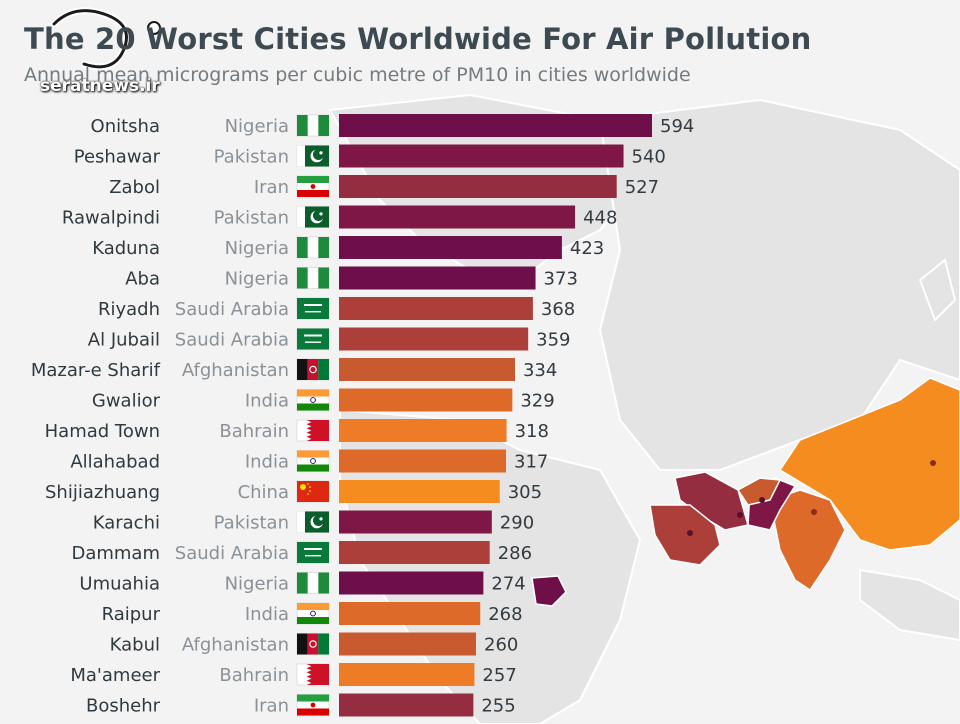 The height and width of the screenshot is (724, 960). Describe the element at coordinates (115, 553) in the screenshot. I see `city-label: Dammam` at that location.